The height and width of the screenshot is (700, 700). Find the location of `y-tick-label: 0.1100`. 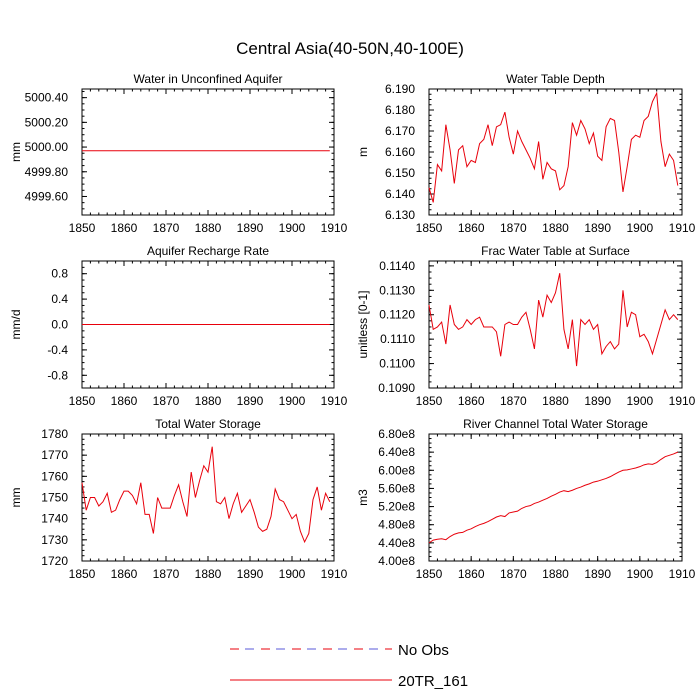

y-tick-label: 0.1100 is located at coordinates (397, 364).